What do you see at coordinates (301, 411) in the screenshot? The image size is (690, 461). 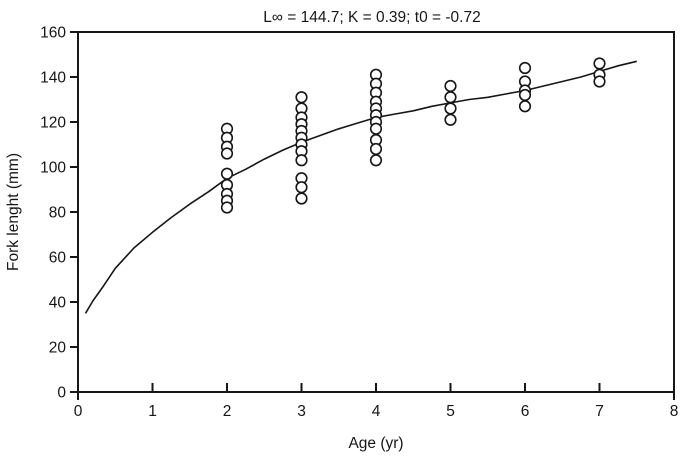 I see `x-tick-label: 3` at bounding box center [301, 411].